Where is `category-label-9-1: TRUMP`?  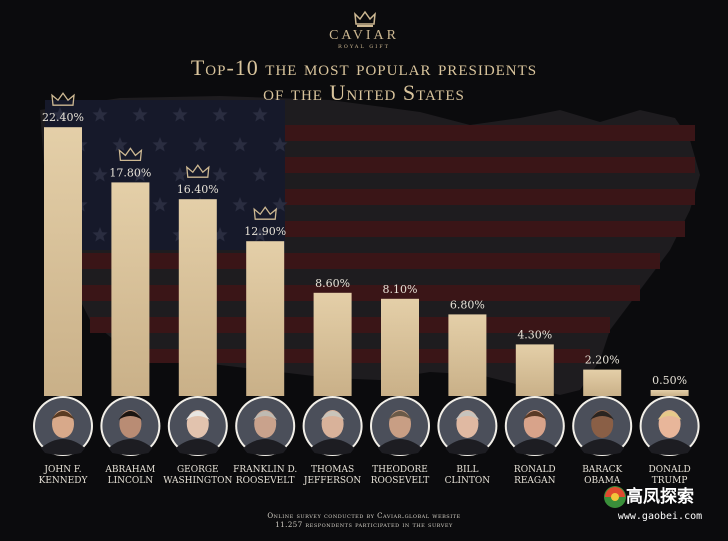
category-label-9-1: TRUMP is located at coordinates (670, 481).